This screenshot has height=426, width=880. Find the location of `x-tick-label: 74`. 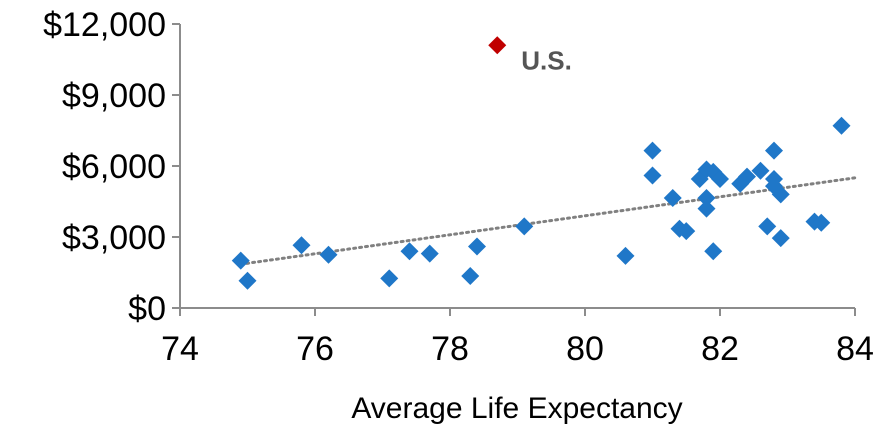

x-tick-label: 74 is located at coordinates (180, 349).